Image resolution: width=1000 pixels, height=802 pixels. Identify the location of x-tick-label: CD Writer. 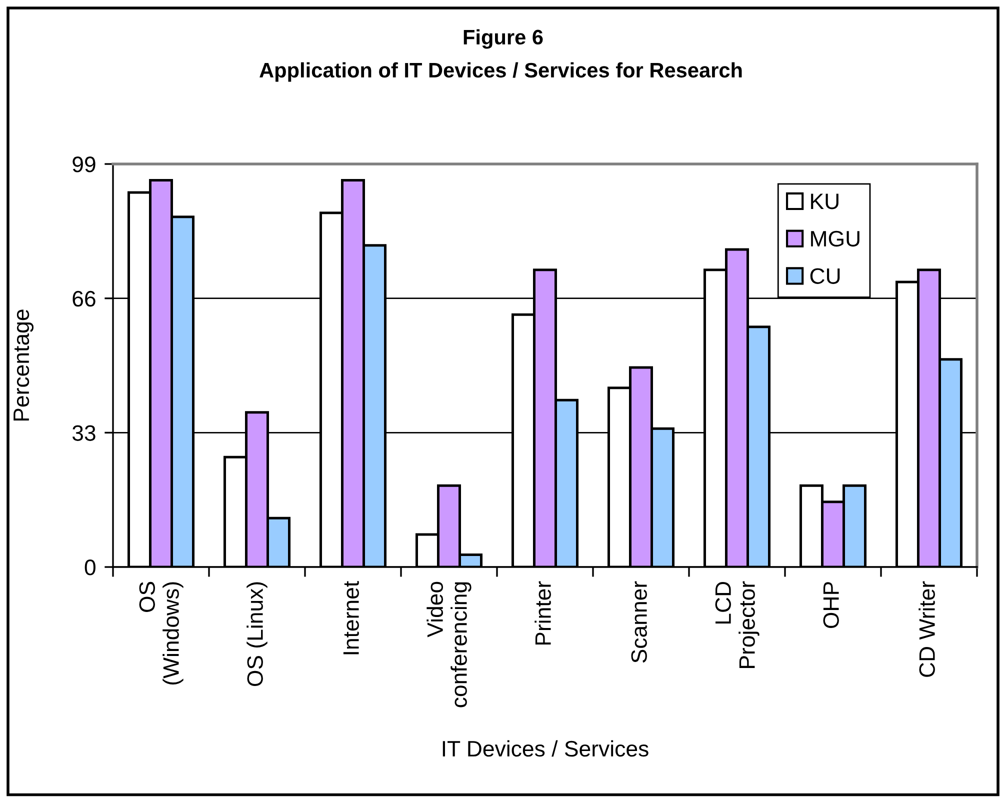
(926, 629).